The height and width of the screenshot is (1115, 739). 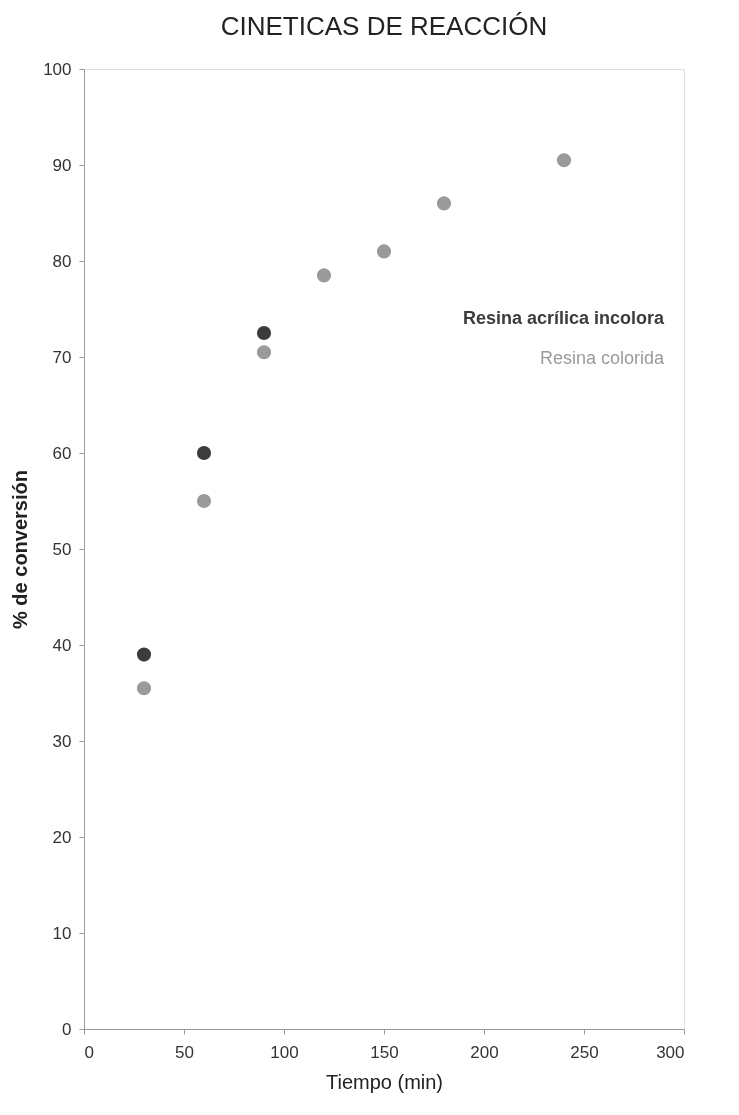 What do you see at coordinates (62, 357) in the screenshot?
I see `y-tick-label: 70` at bounding box center [62, 357].